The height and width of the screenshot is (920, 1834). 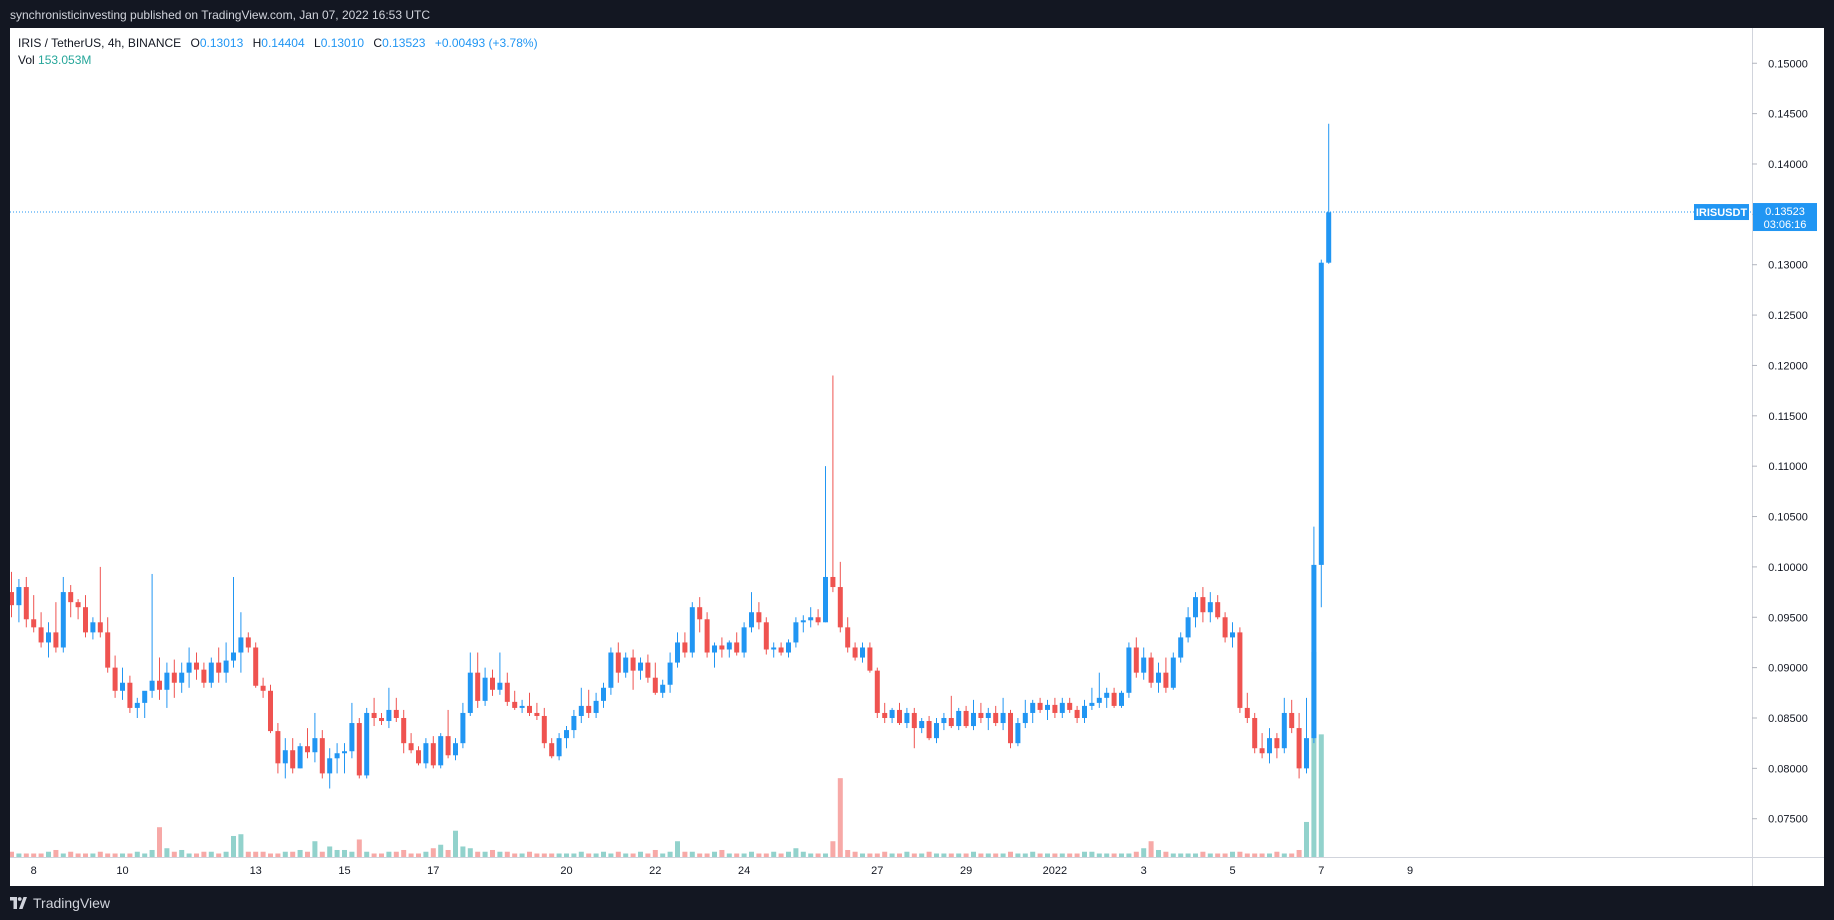 I want to click on tradingview-logo: TradingView, so click(x=60, y=903).